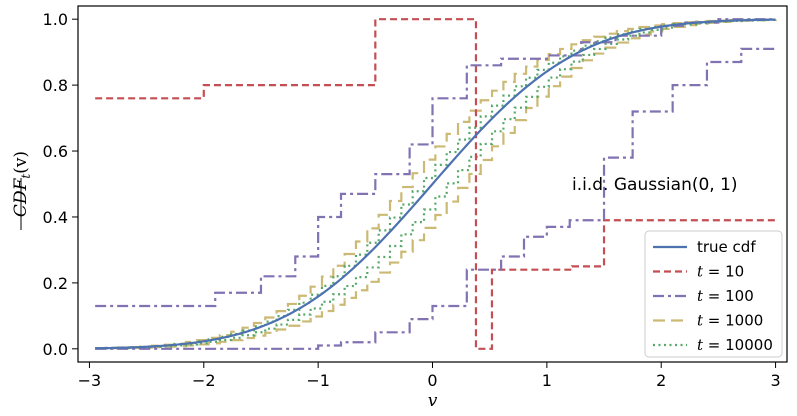 The height and width of the screenshot is (416, 797). I want to click on y-label-sub: t, so click(26, 176).